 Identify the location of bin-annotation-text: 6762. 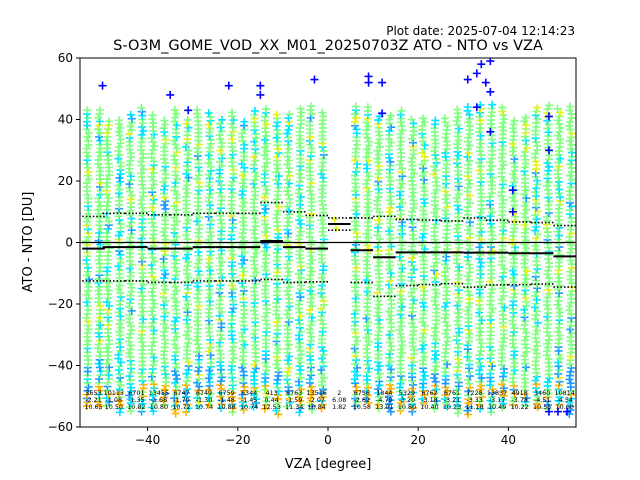
(429, 393).